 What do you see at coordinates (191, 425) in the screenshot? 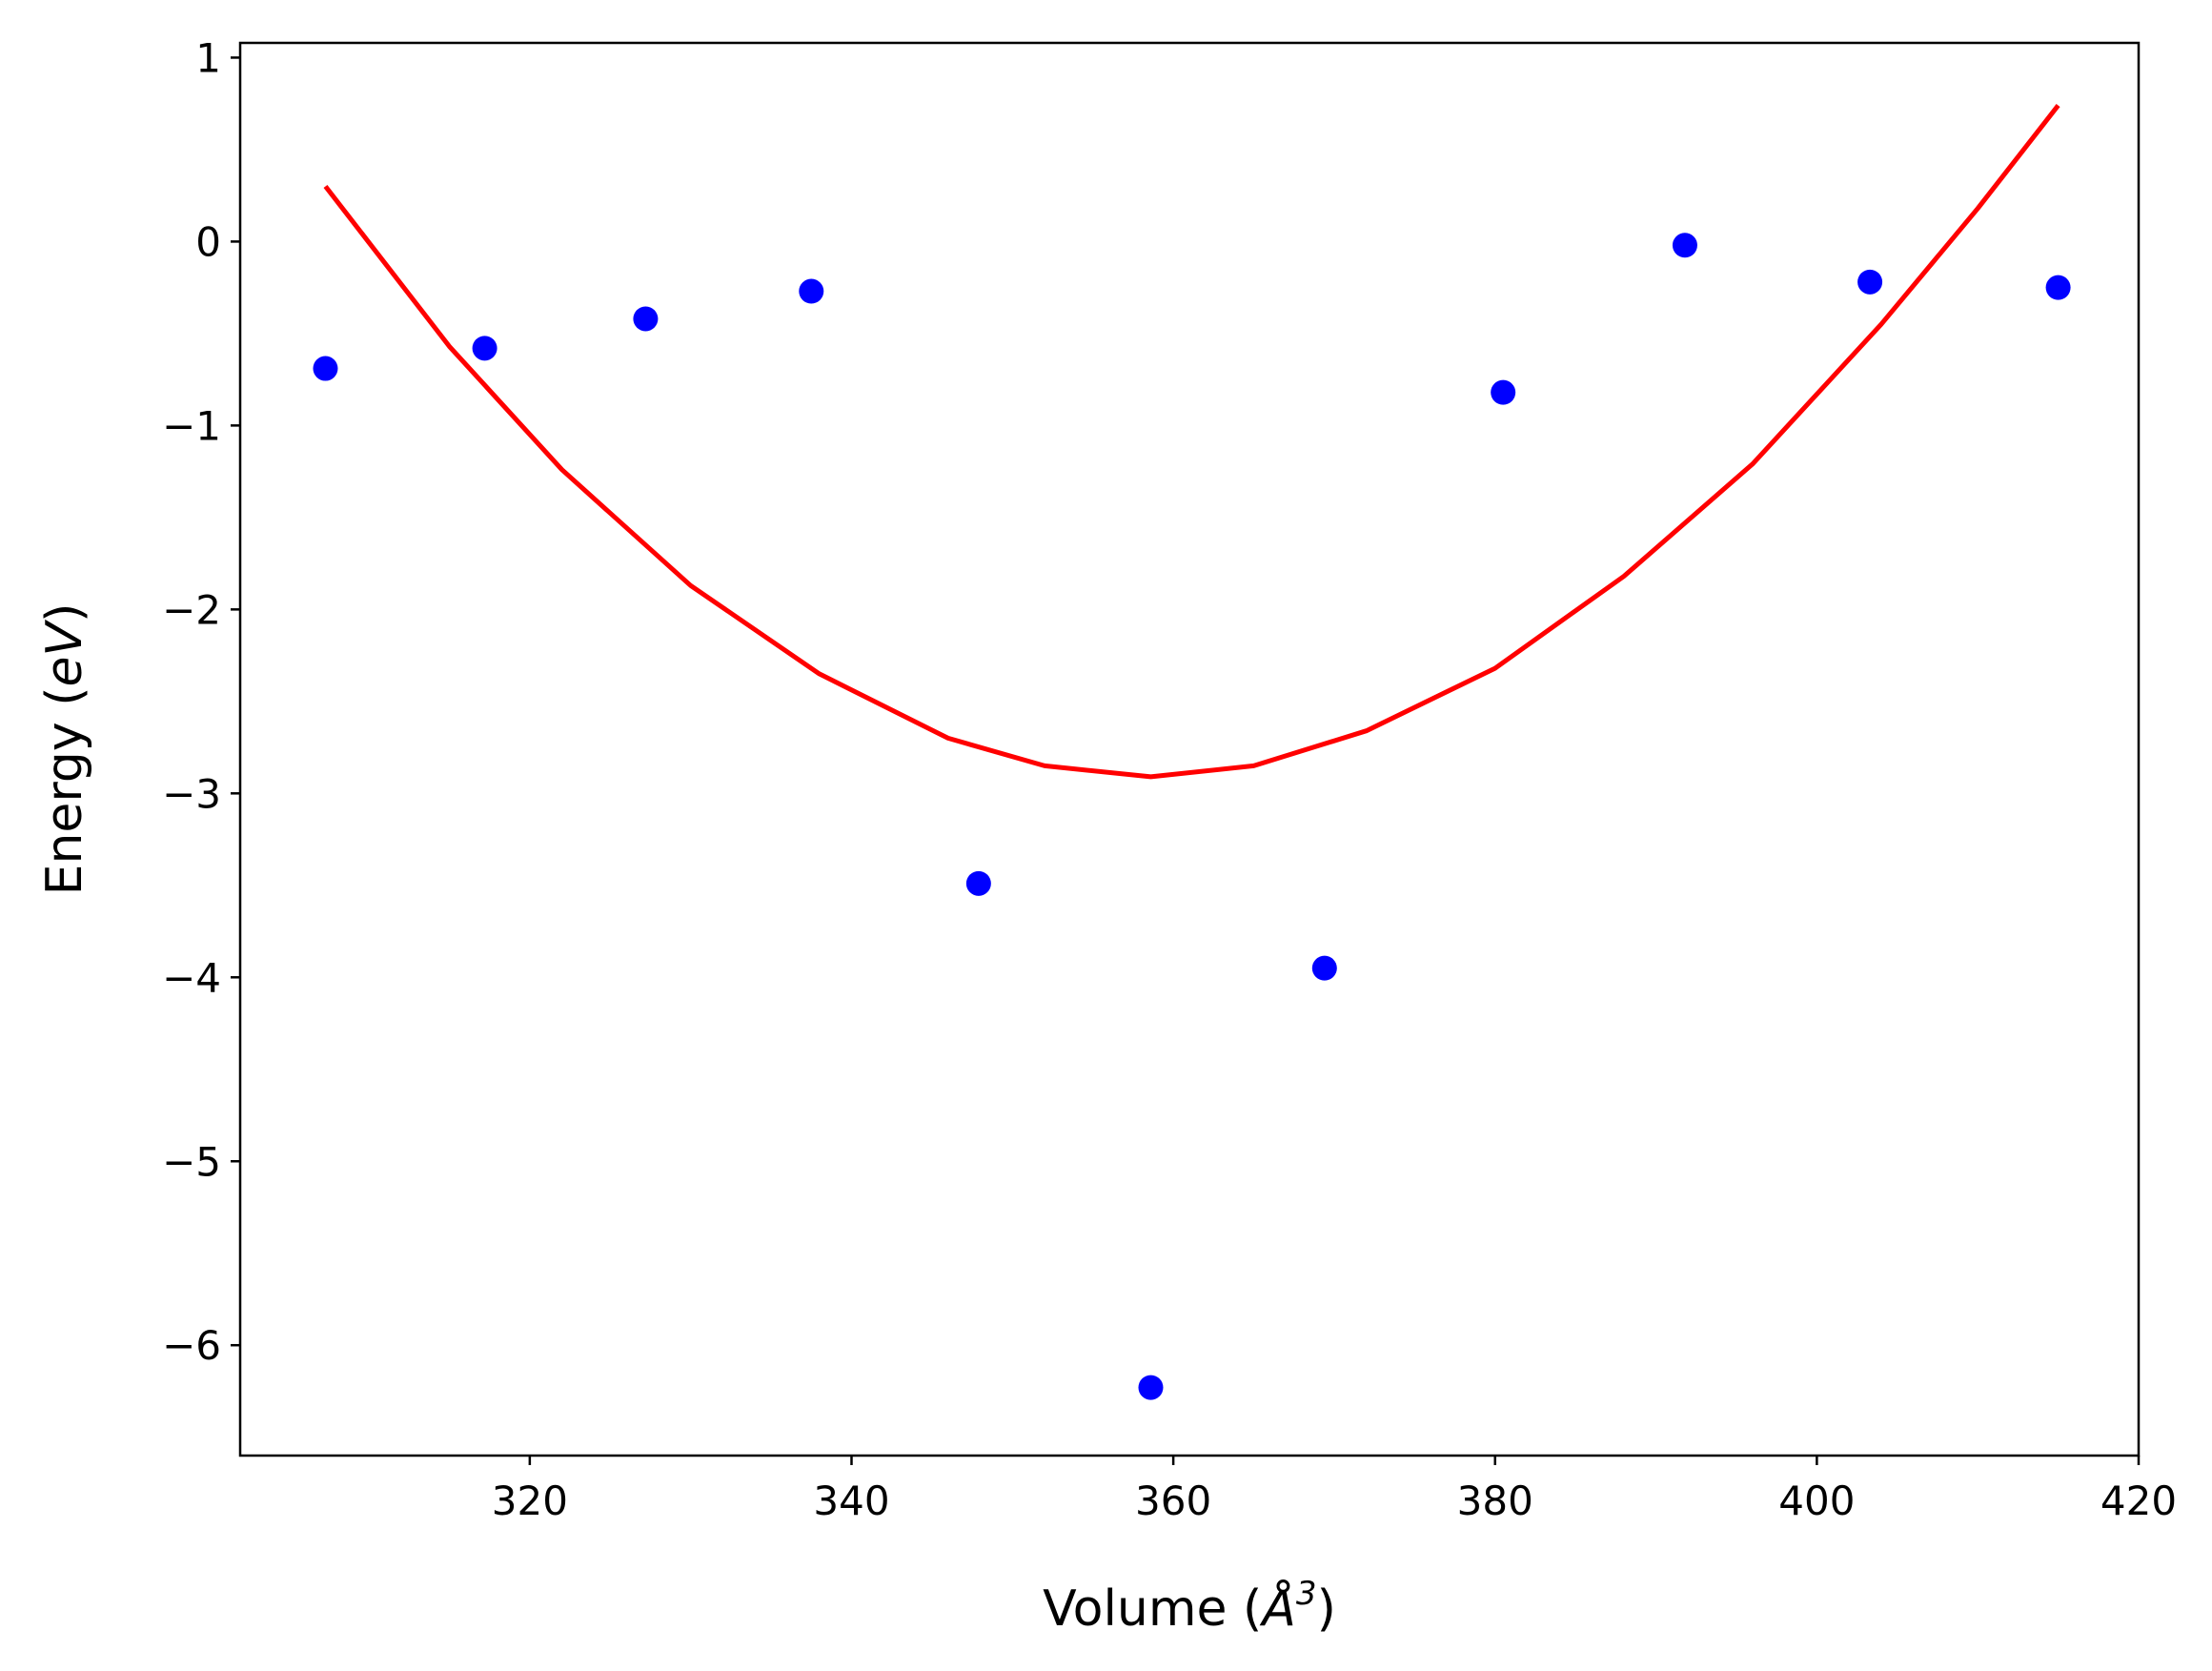
I see `y-tick-label: −1` at bounding box center [191, 425].